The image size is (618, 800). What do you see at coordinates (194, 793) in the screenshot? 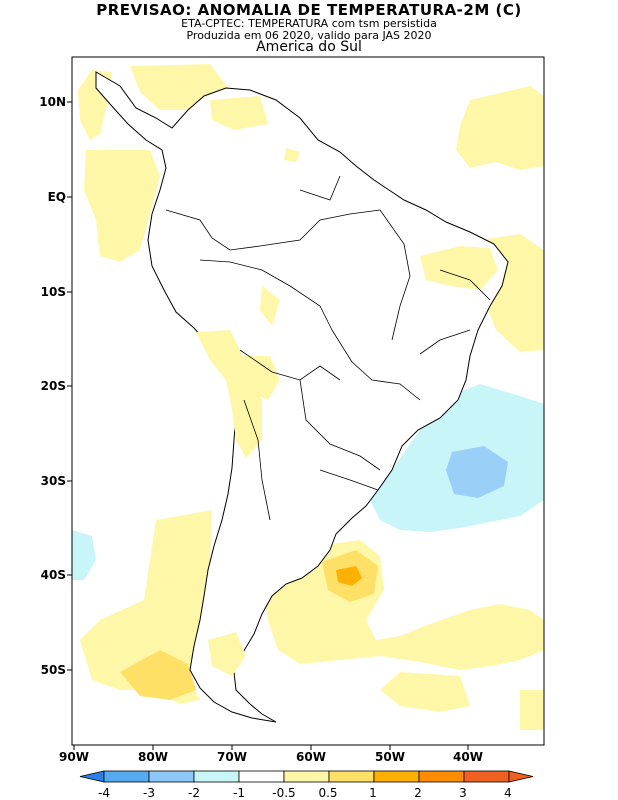
I see `colorbar-label: -2` at bounding box center [194, 793].